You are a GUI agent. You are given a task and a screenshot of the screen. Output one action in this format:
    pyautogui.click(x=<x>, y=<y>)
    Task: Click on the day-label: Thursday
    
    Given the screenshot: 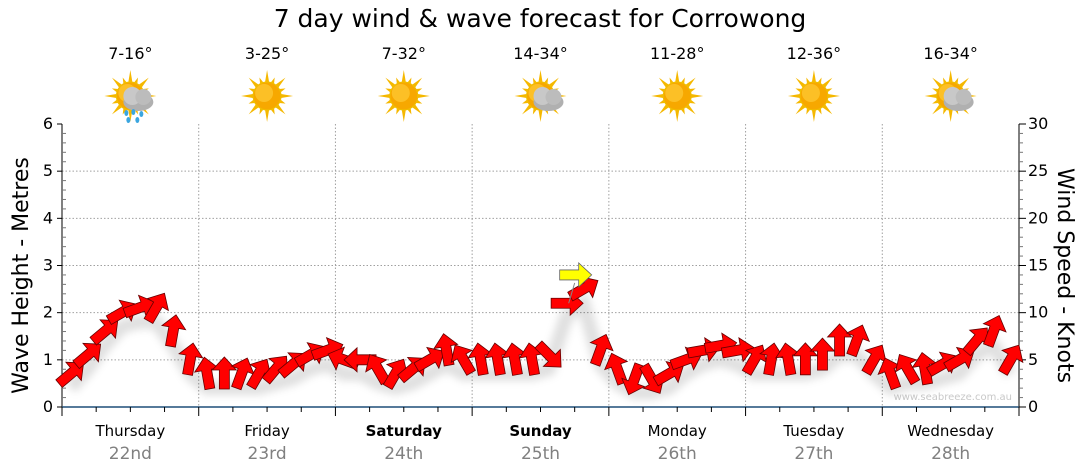 What is the action you would take?
    pyautogui.click(x=129, y=431)
    